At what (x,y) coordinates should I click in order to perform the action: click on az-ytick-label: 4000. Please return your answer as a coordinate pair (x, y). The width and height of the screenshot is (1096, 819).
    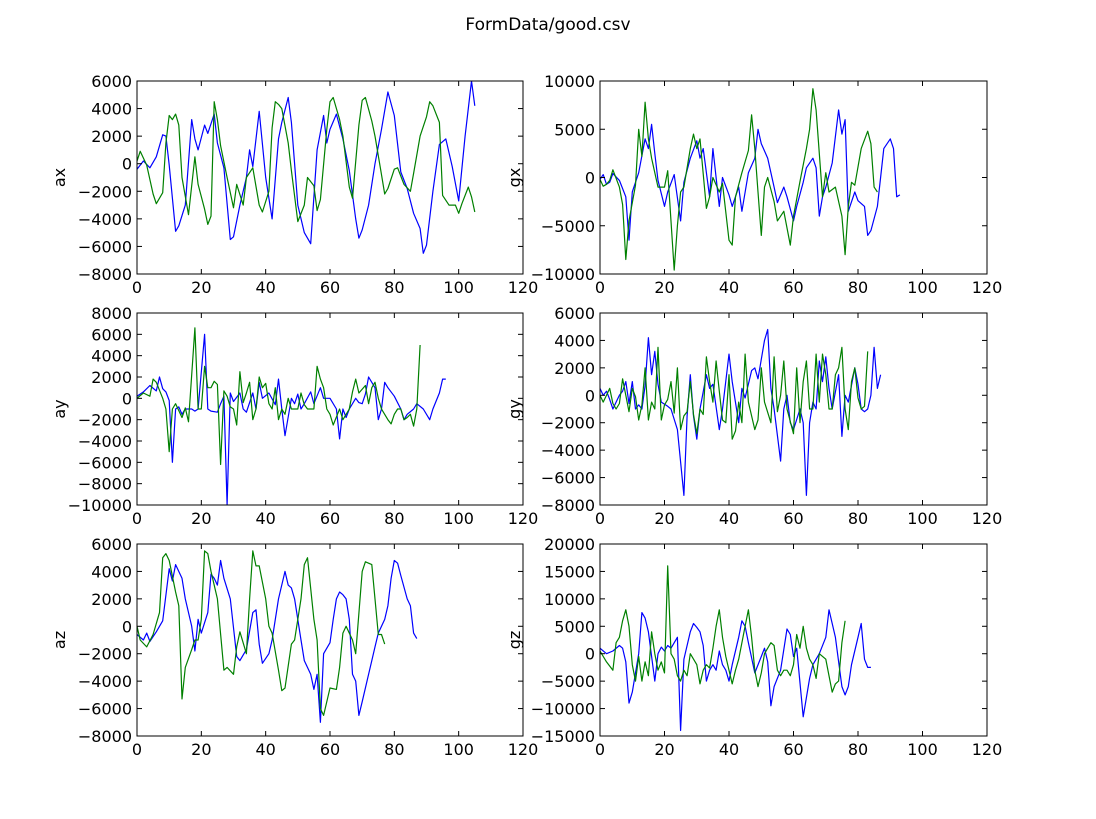
    Looking at the image, I should click on (111, 571).